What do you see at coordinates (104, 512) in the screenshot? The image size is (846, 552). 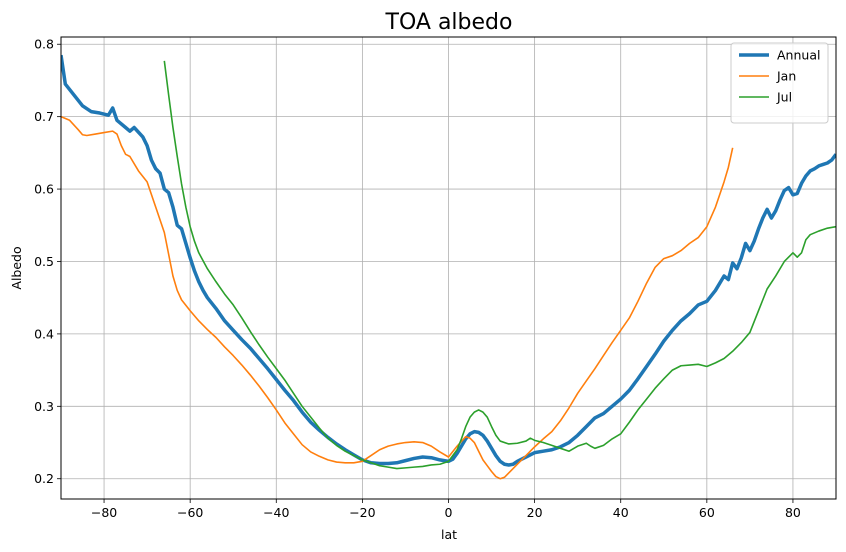 I see `x-tick-label: −80` at bounding box center [104, 512].